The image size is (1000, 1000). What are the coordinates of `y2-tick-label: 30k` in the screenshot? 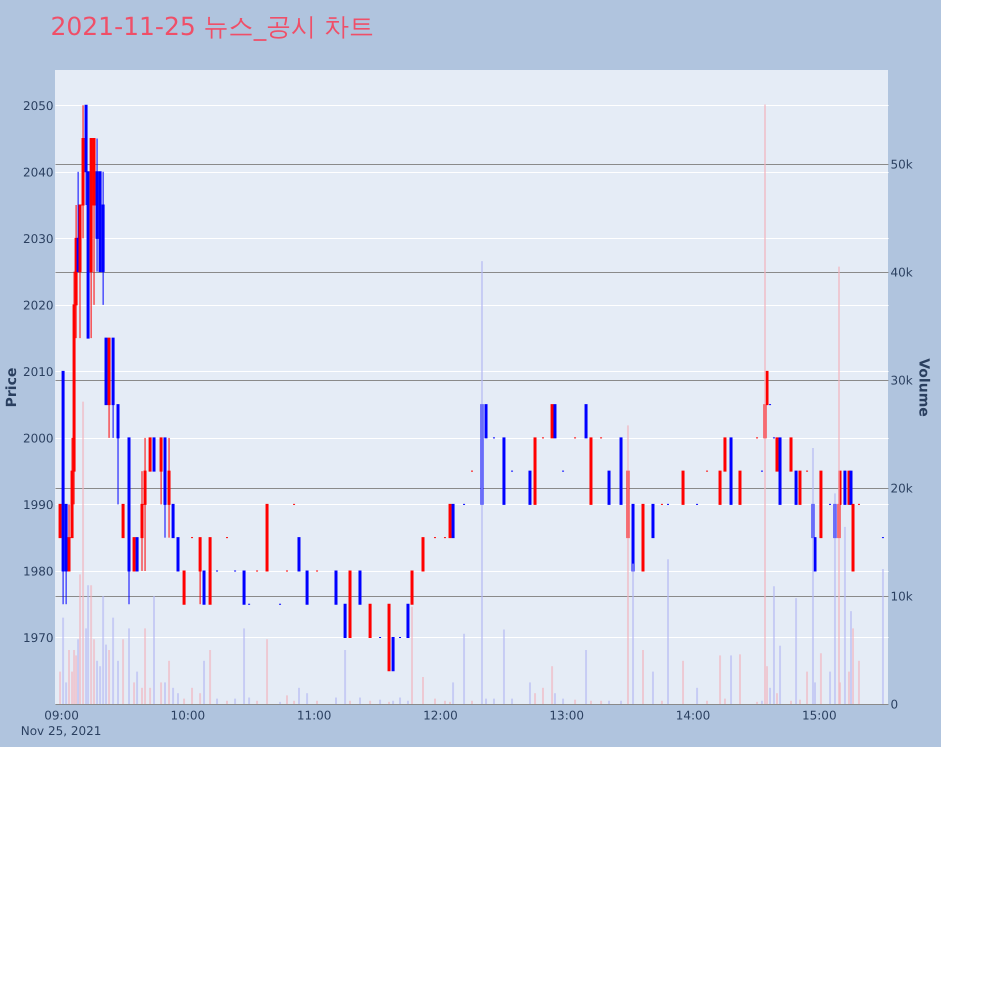 It's located at (901, 380).